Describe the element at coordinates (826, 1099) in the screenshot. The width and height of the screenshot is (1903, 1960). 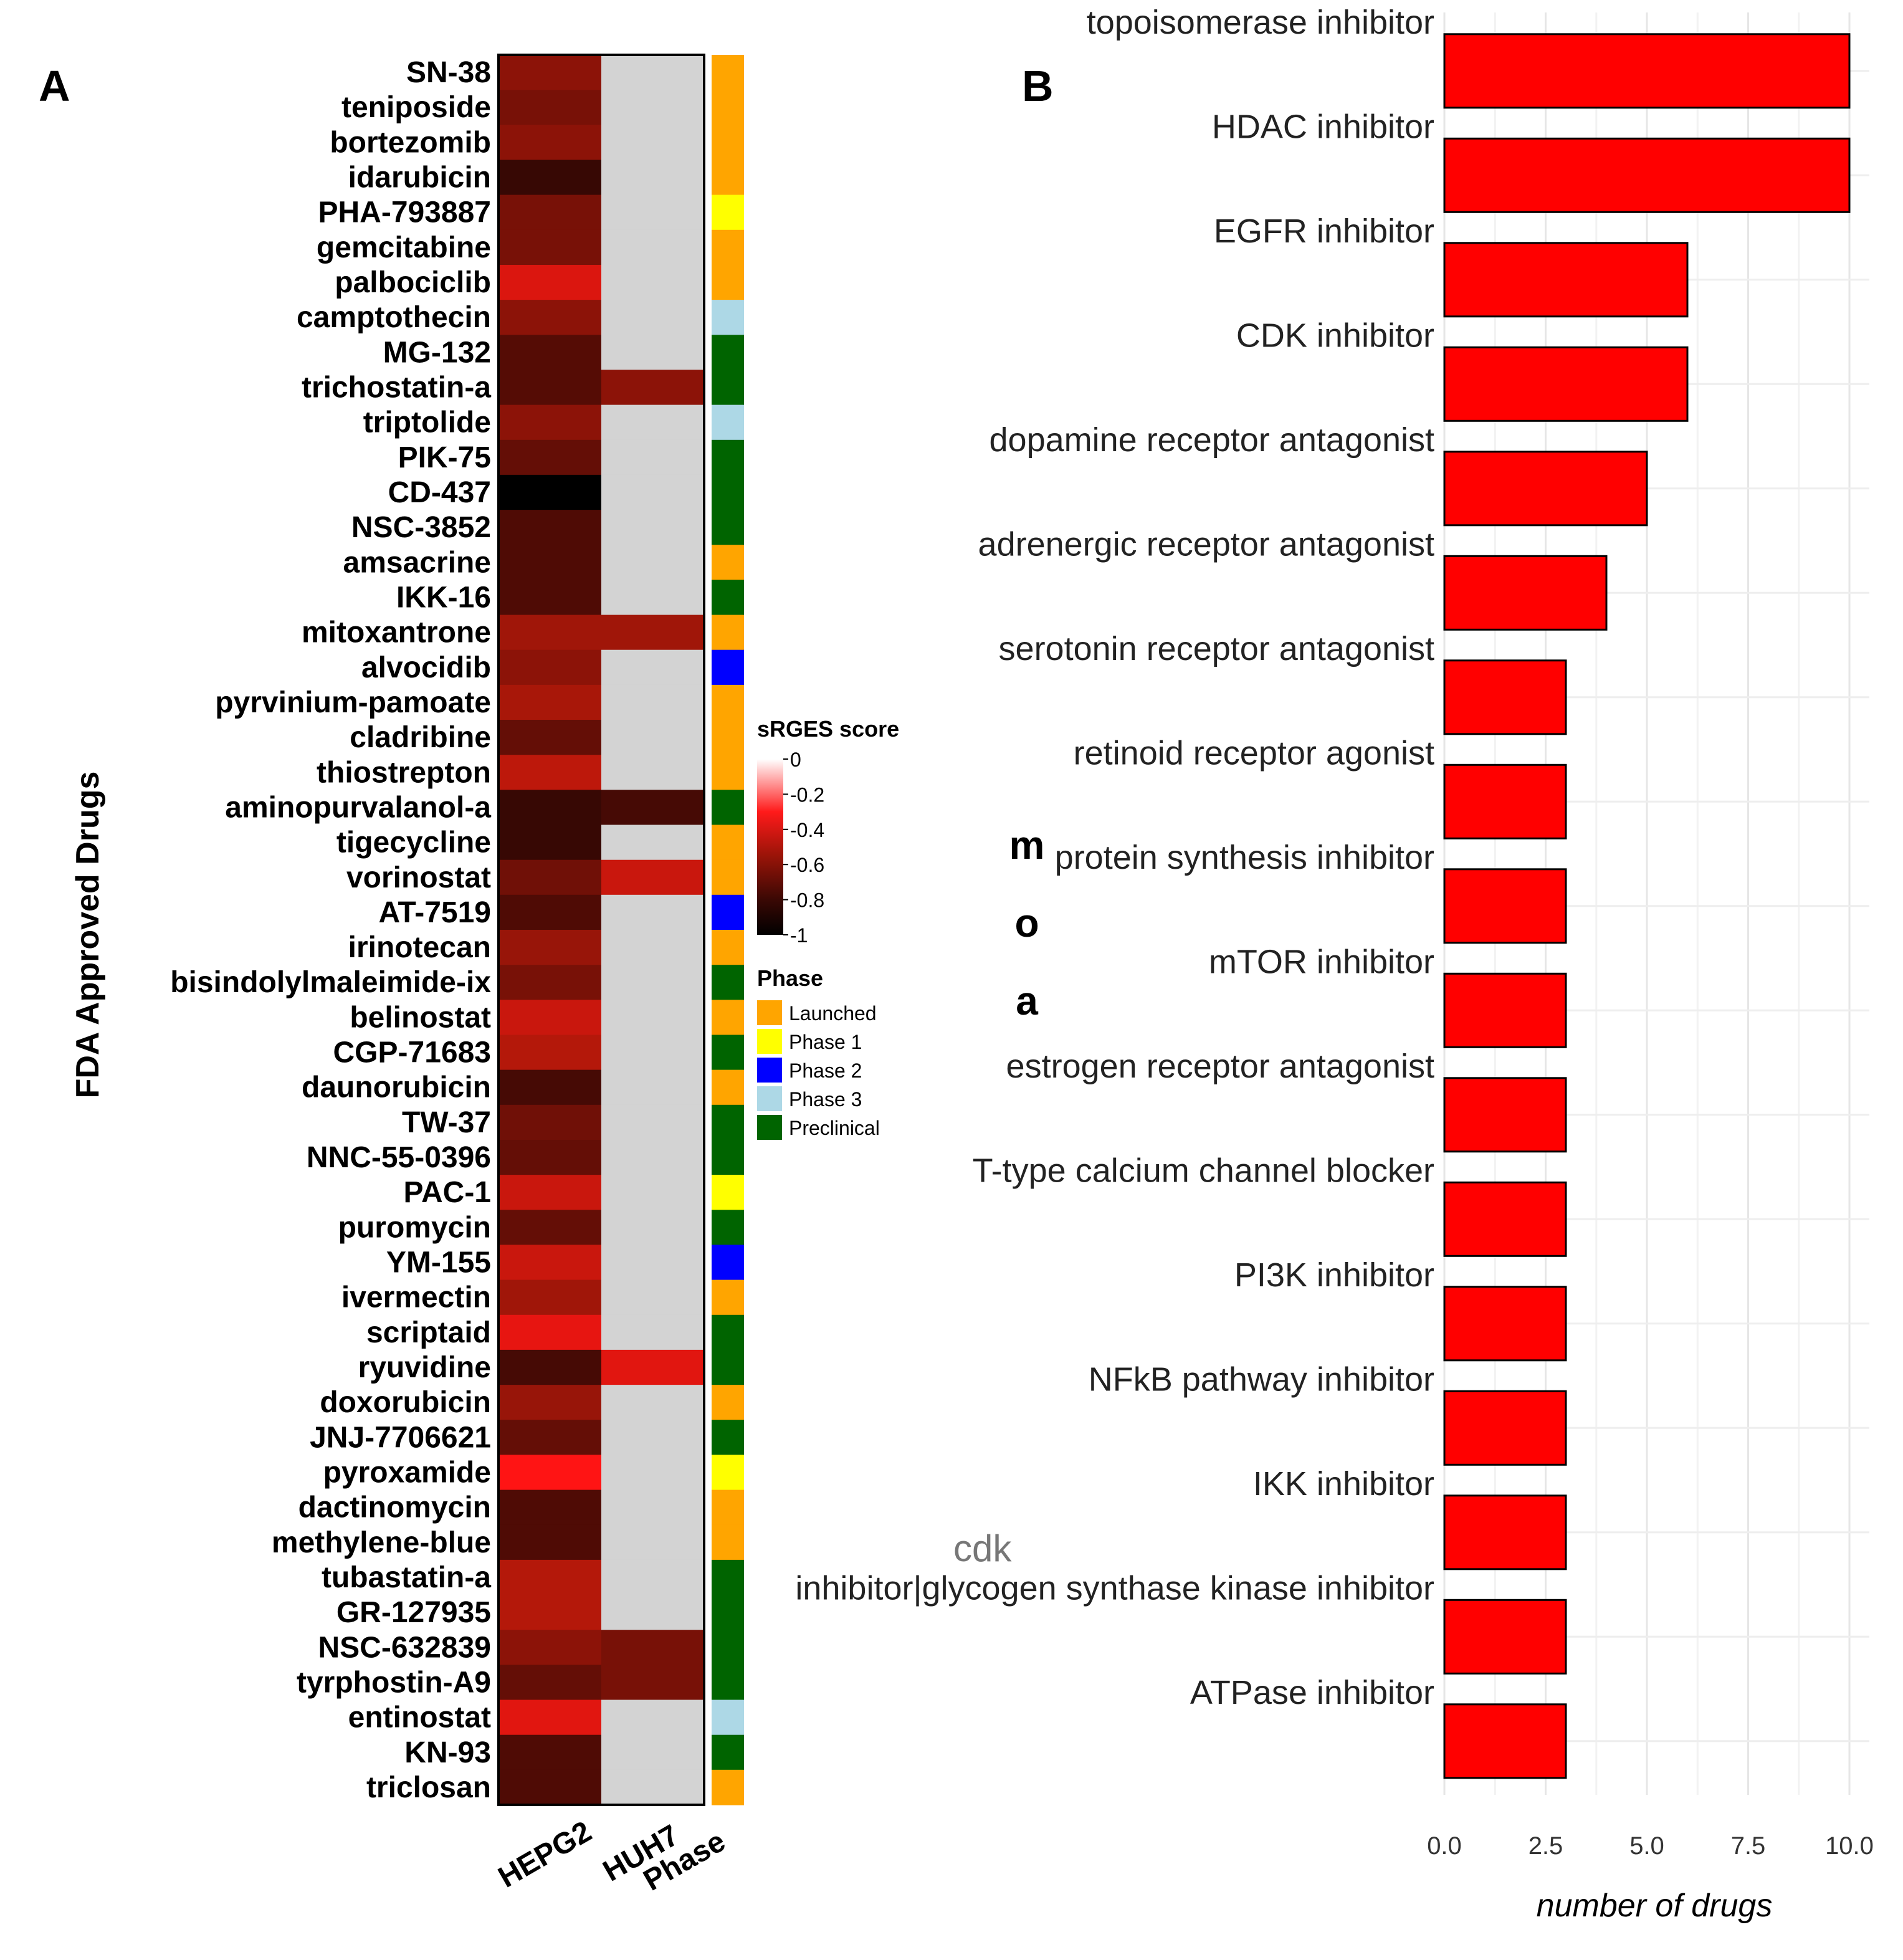
I see `phase-legend-label: Phase 3` at that location.